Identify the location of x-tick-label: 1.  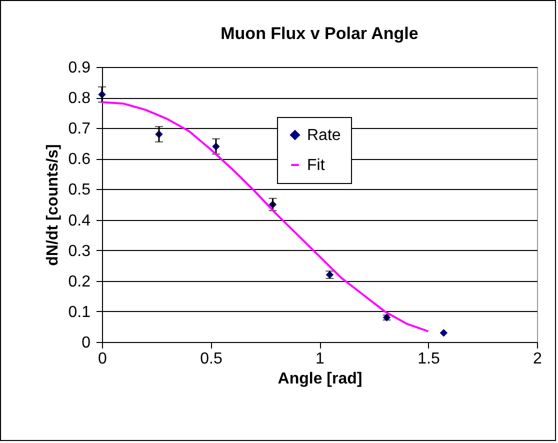
(320, 359).